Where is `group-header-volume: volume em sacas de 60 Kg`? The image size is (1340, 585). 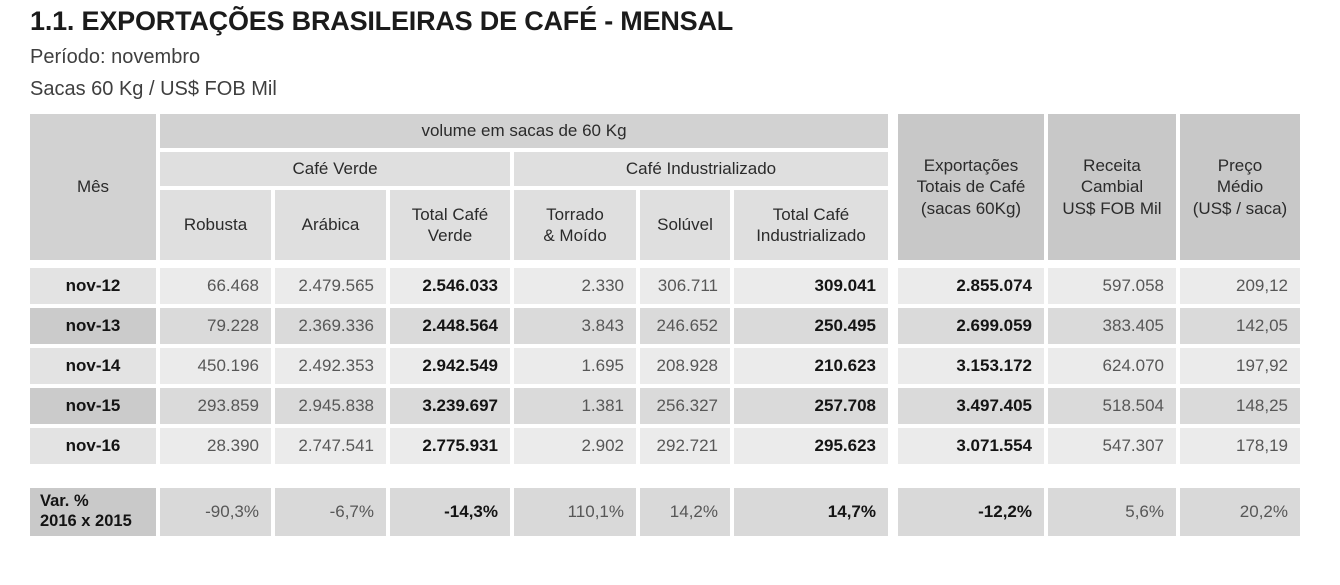 group-header-volume: volume em sacas de 60 Kg is located at coordinates (524, 131).